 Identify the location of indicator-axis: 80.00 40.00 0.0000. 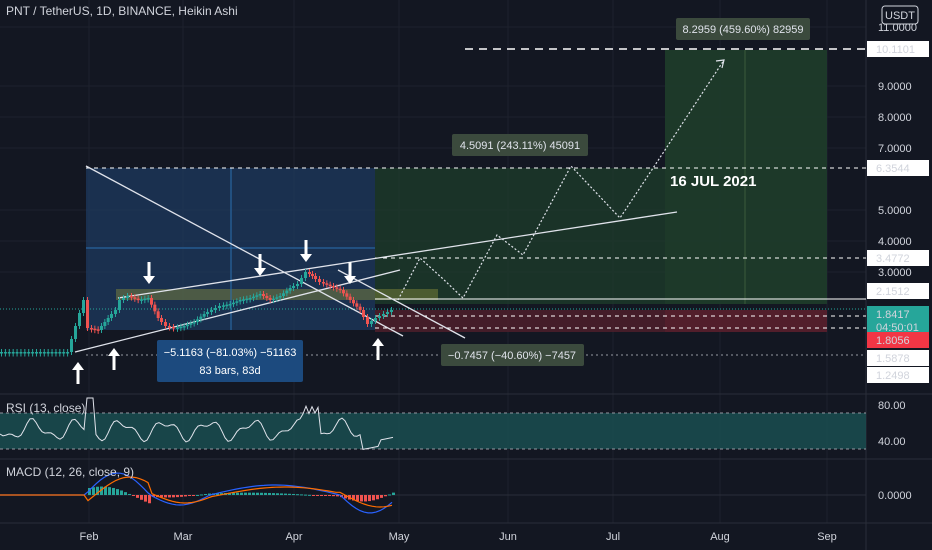
(895, 451).